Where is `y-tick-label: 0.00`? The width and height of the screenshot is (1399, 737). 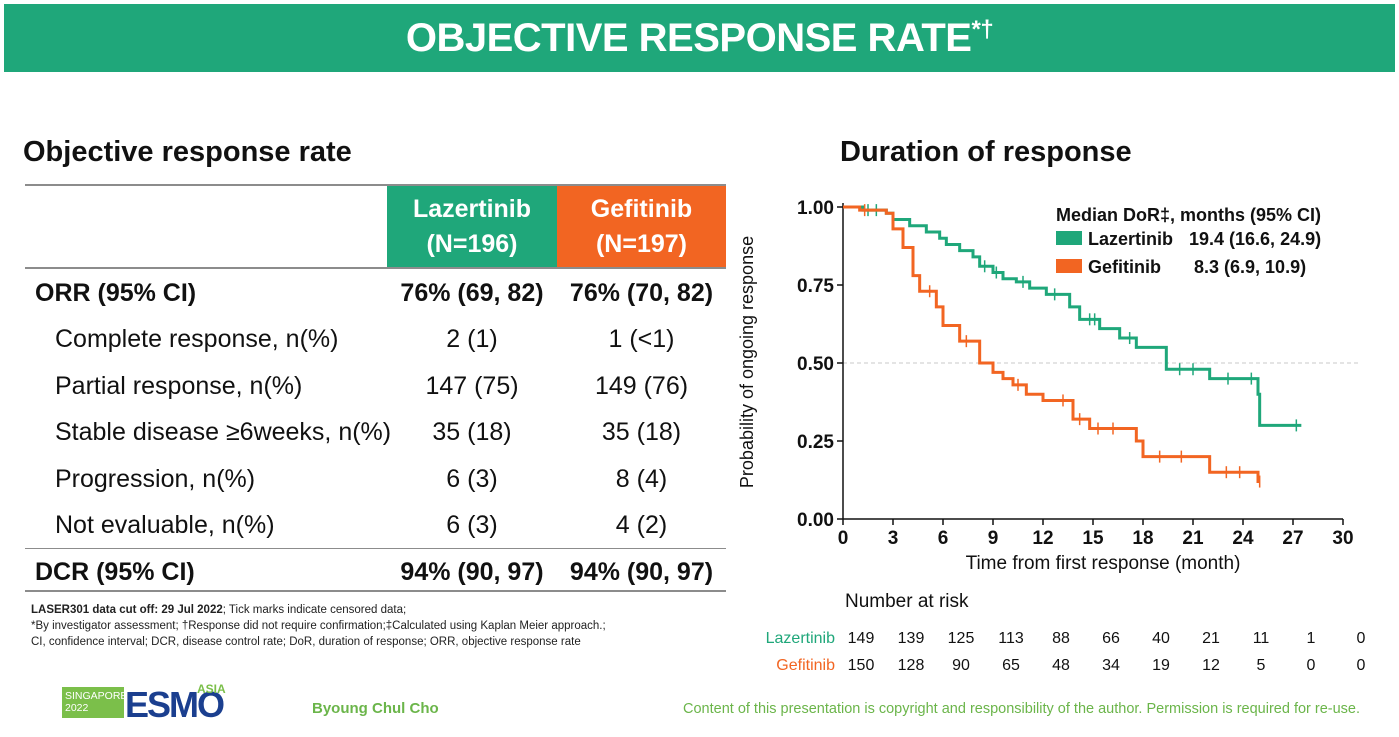
y-tick-label: 0.00 is located at coordinates (815, 520).